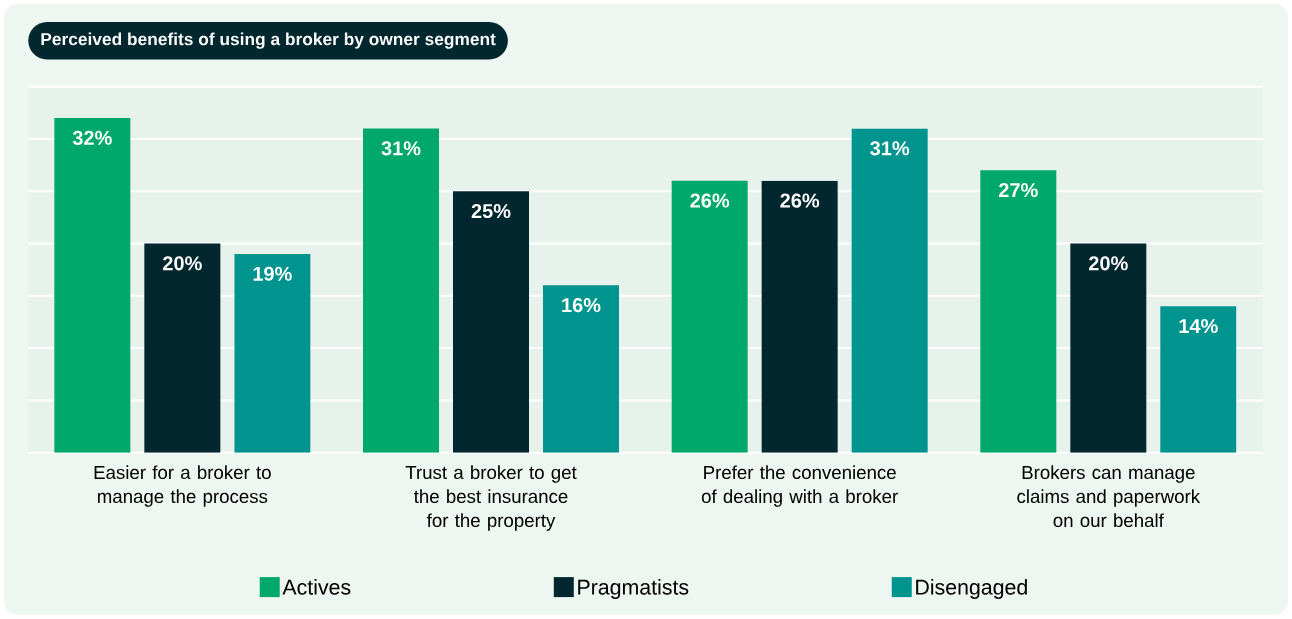 The image size is (1292, 619). Describe the element at coordinates (581, 305) in the screenshot. I see `data-label: 16%` at that location.